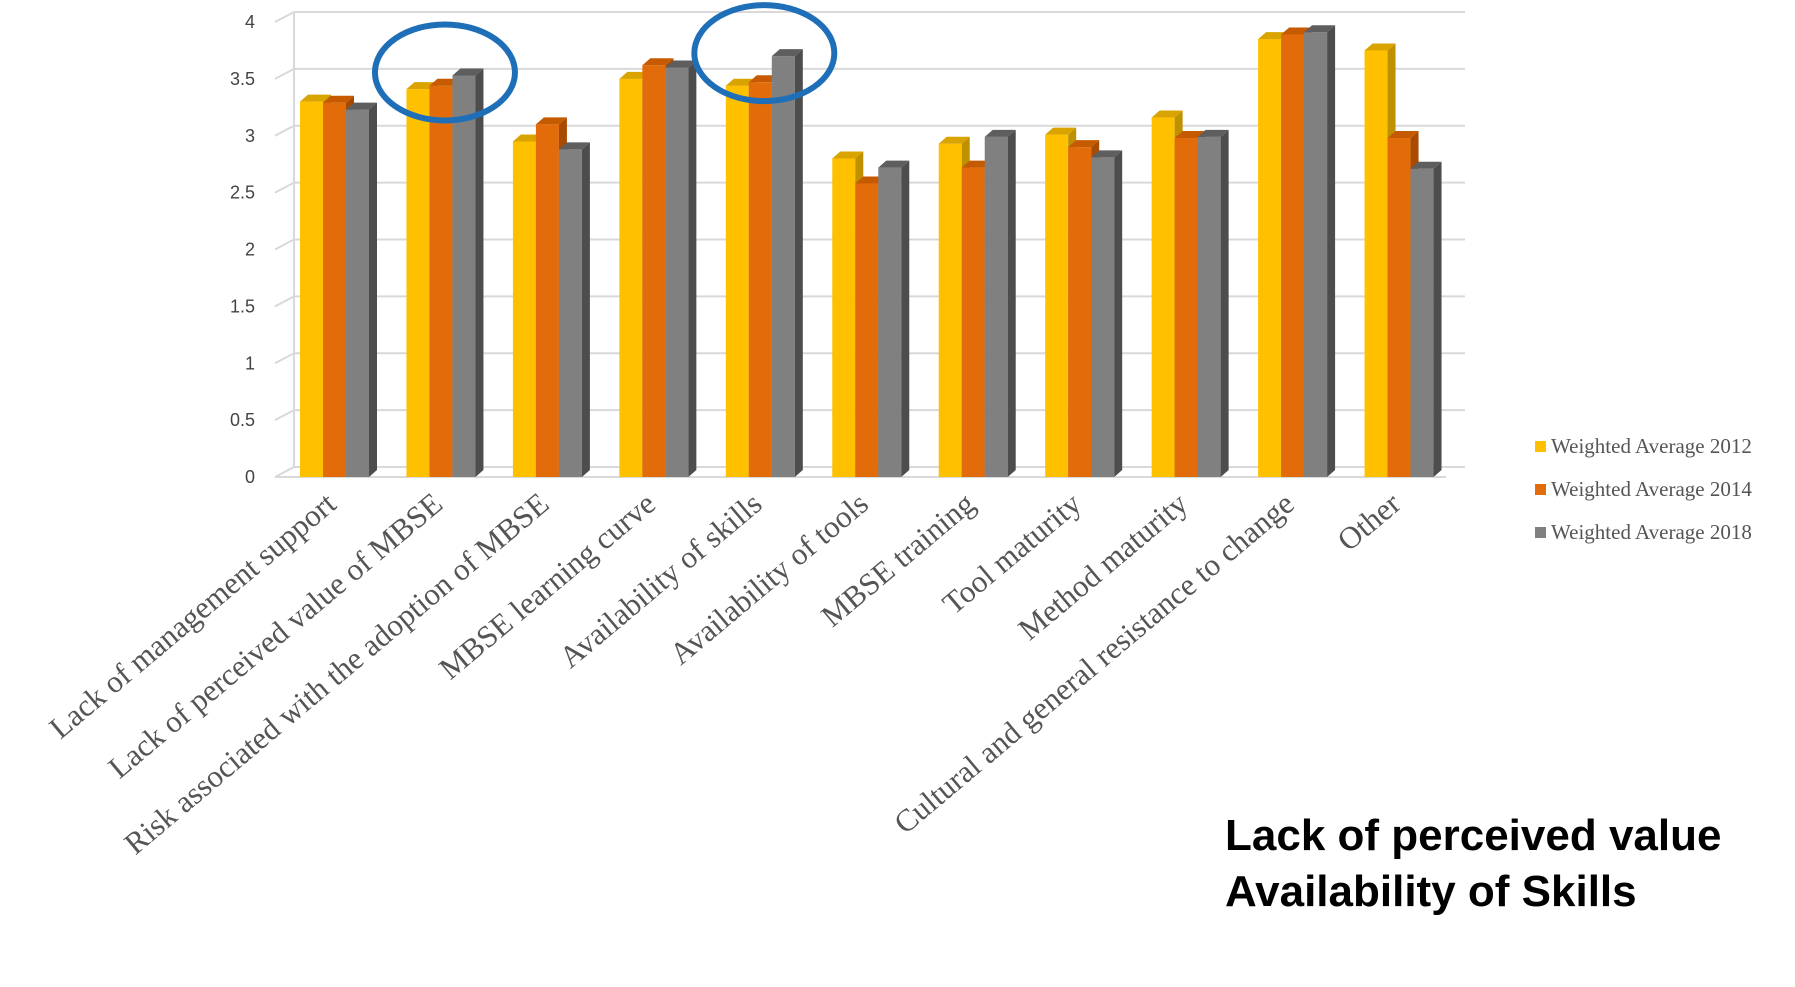 Image resolution: width=1795 pixels, height=987 pixels. What do you see at coordinates (242, 79) in the screenshot?
I see `y-tick-label: 3.5` at bounding box center [242, 79].